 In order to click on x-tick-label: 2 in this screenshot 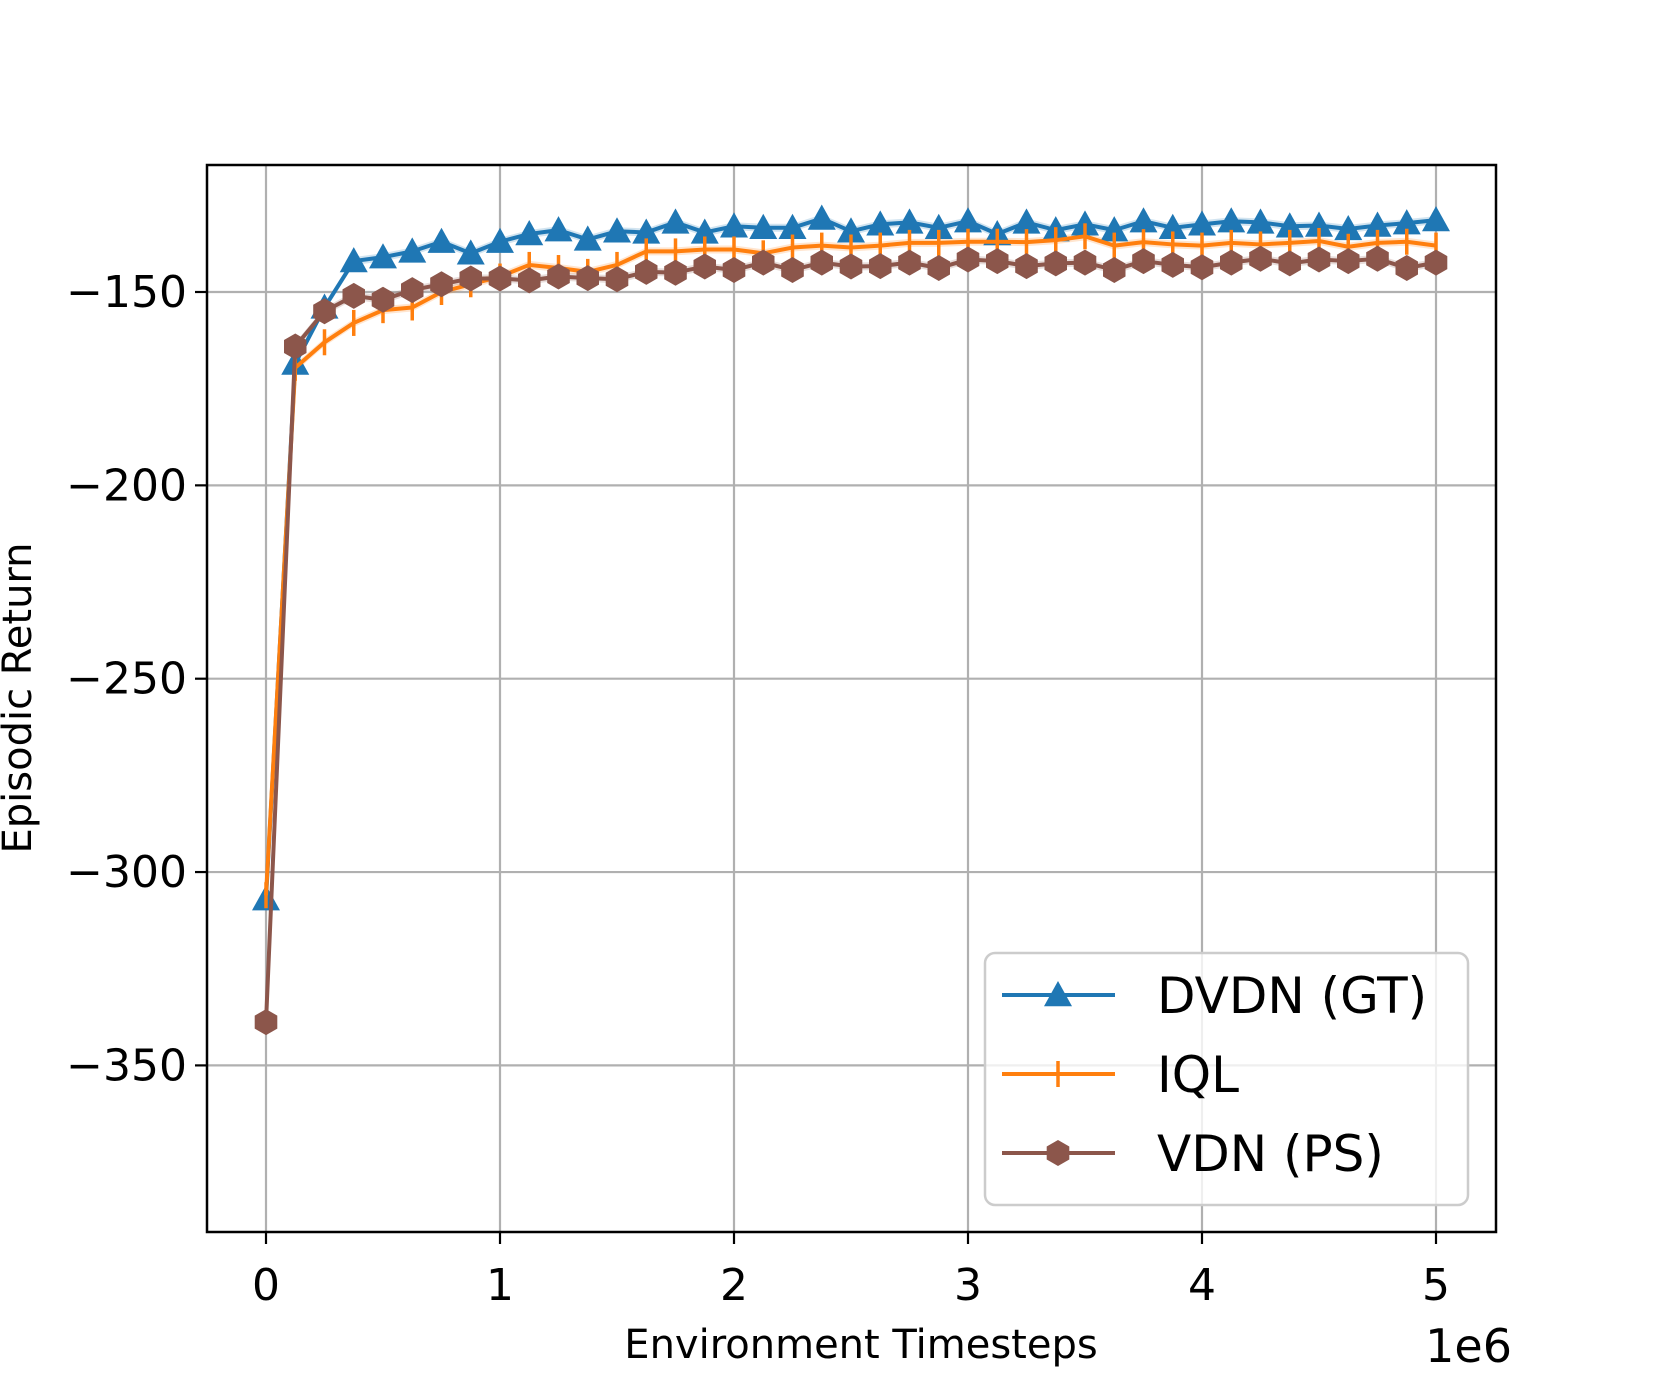, I will do `click(734, 1285)`.